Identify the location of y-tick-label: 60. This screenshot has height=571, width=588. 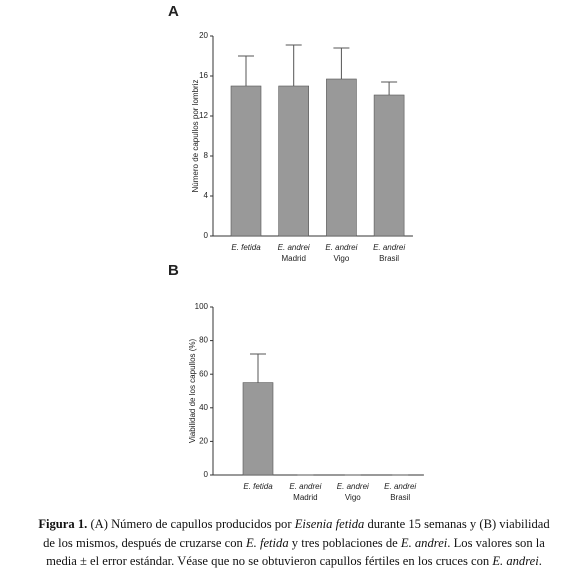
(203, 373).